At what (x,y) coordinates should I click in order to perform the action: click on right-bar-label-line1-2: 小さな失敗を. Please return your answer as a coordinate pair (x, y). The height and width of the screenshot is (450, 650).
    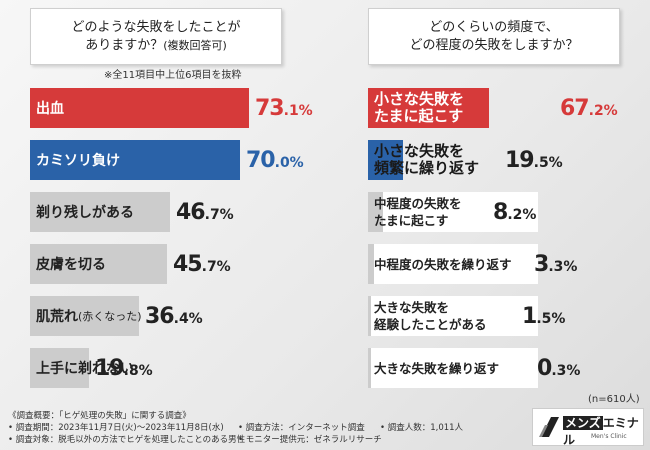
    Looking at the image, I should click on (419, 151).